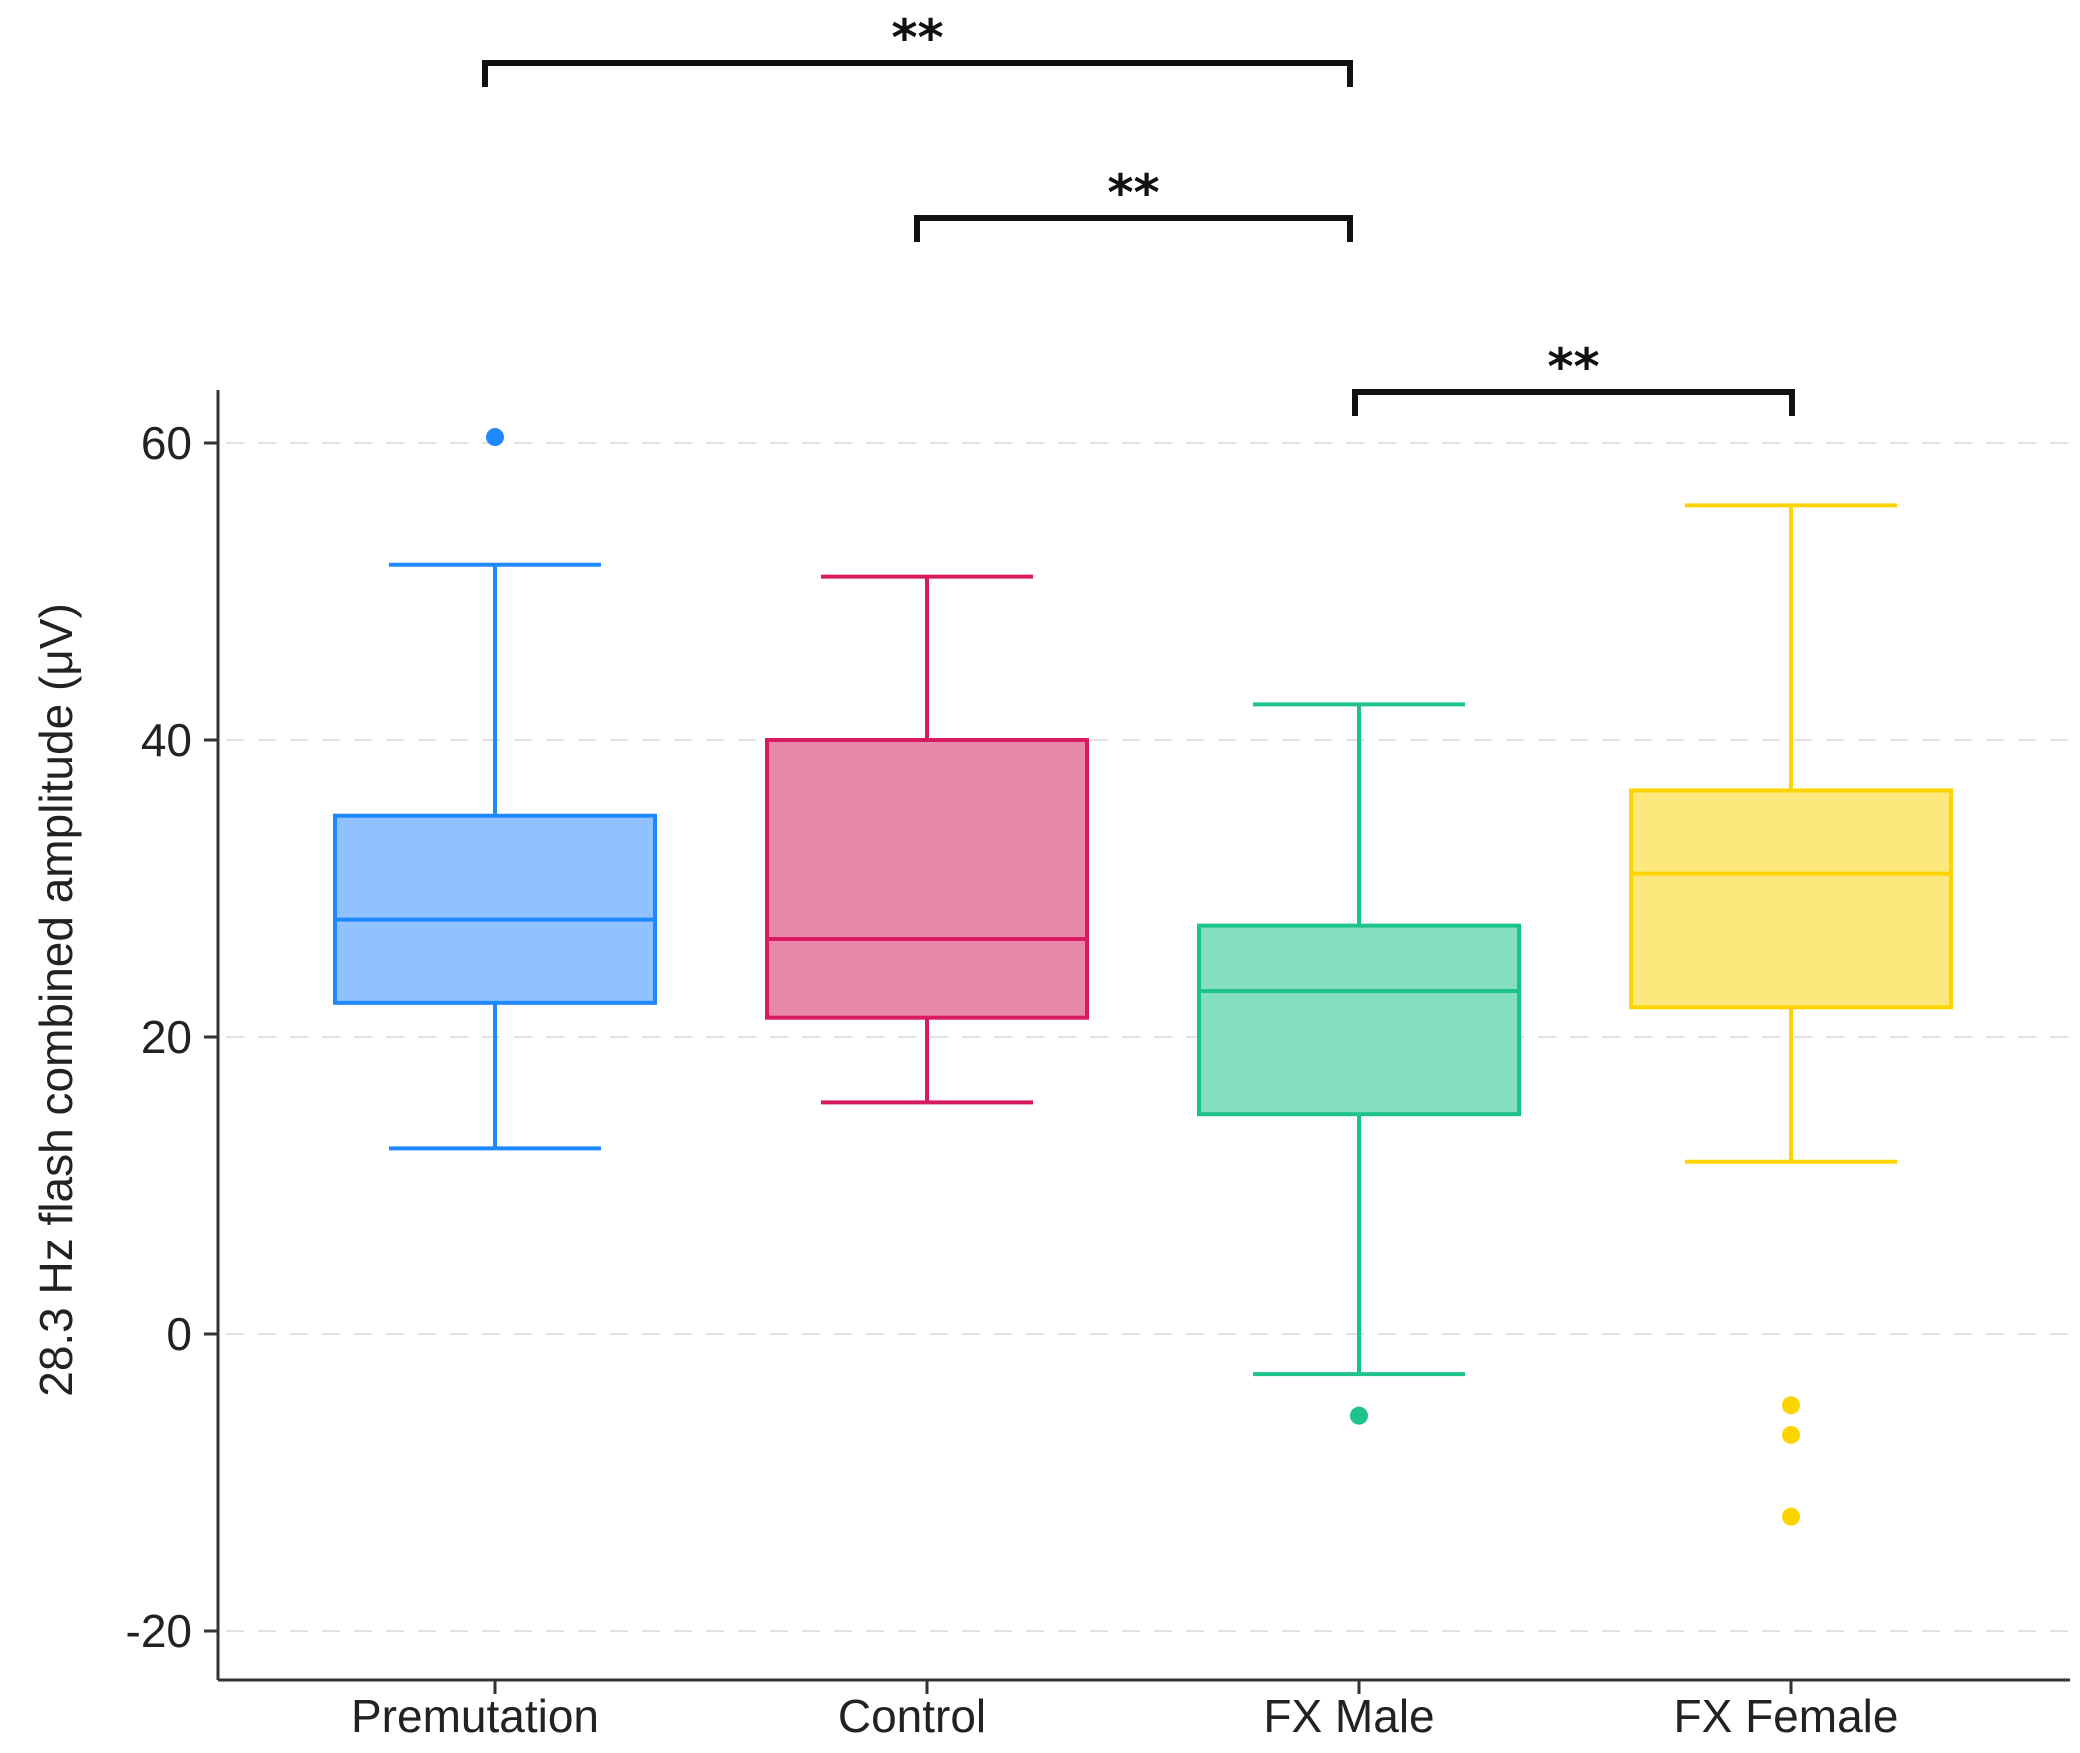  I want to click on y-tick-label: -20, so click(159, 1631).